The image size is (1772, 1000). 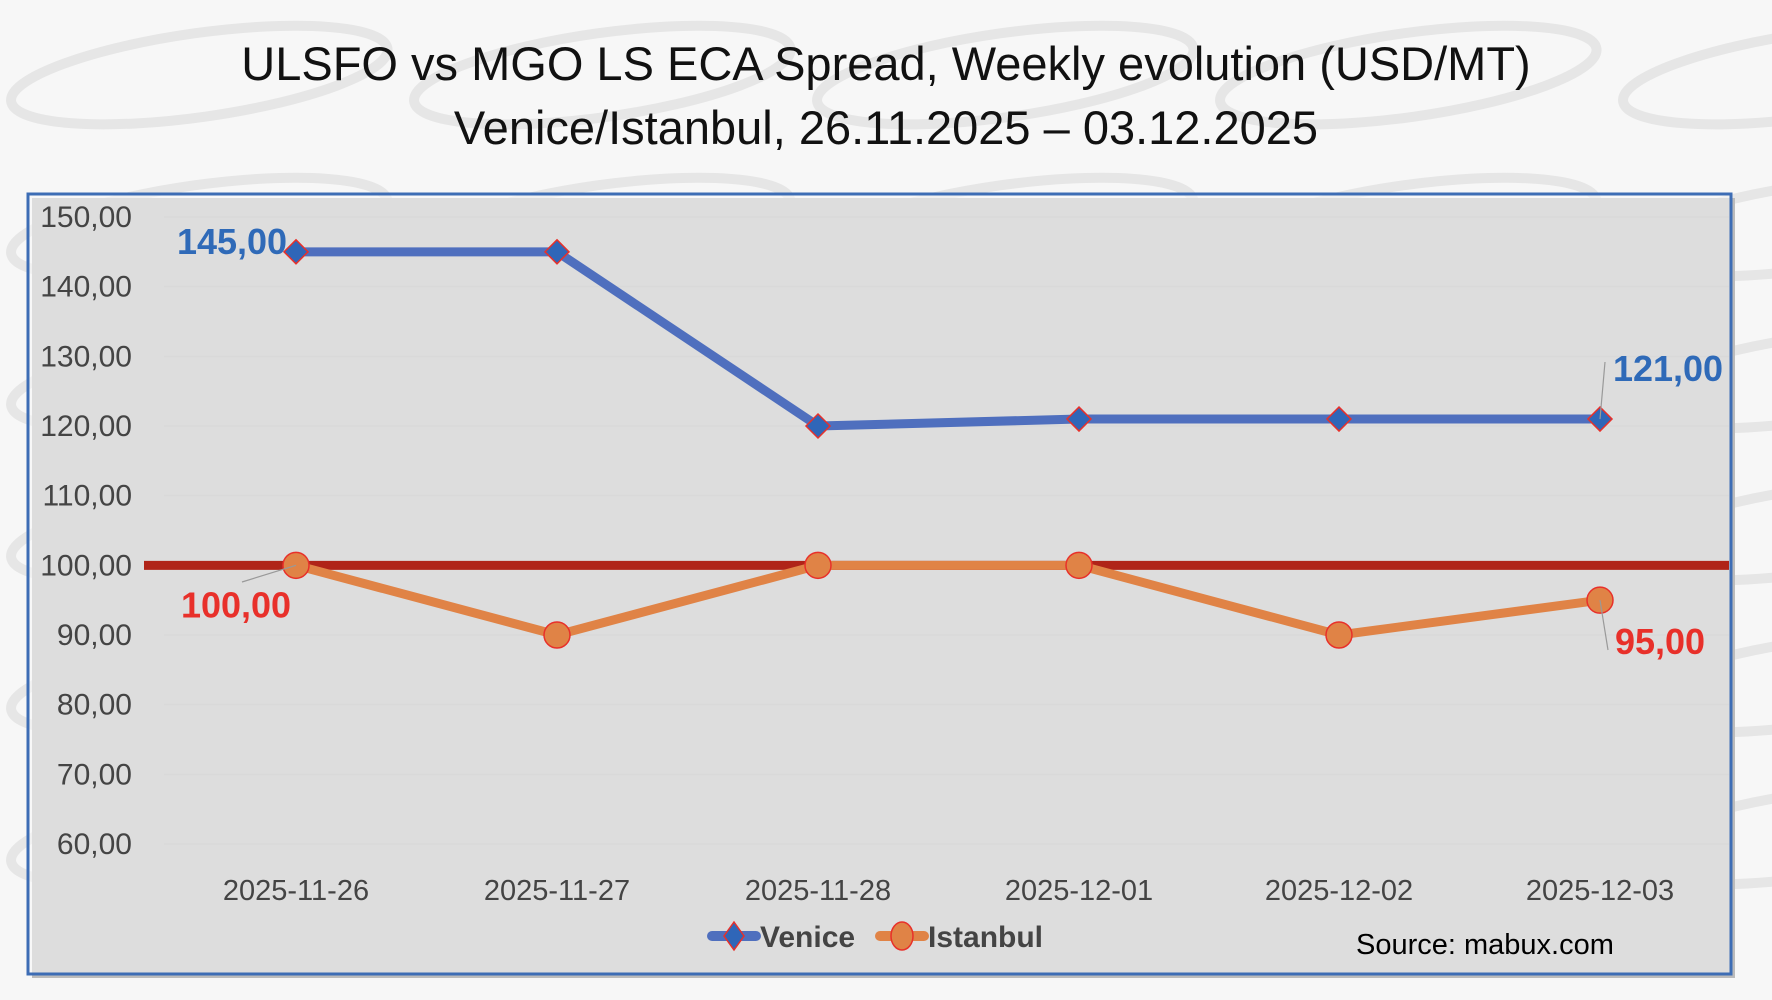 What do you see at coordinates (1079, 891) in the screenshot?
I see `x-tick-label: 2025-12-01` at bounding box center [1079, 891].